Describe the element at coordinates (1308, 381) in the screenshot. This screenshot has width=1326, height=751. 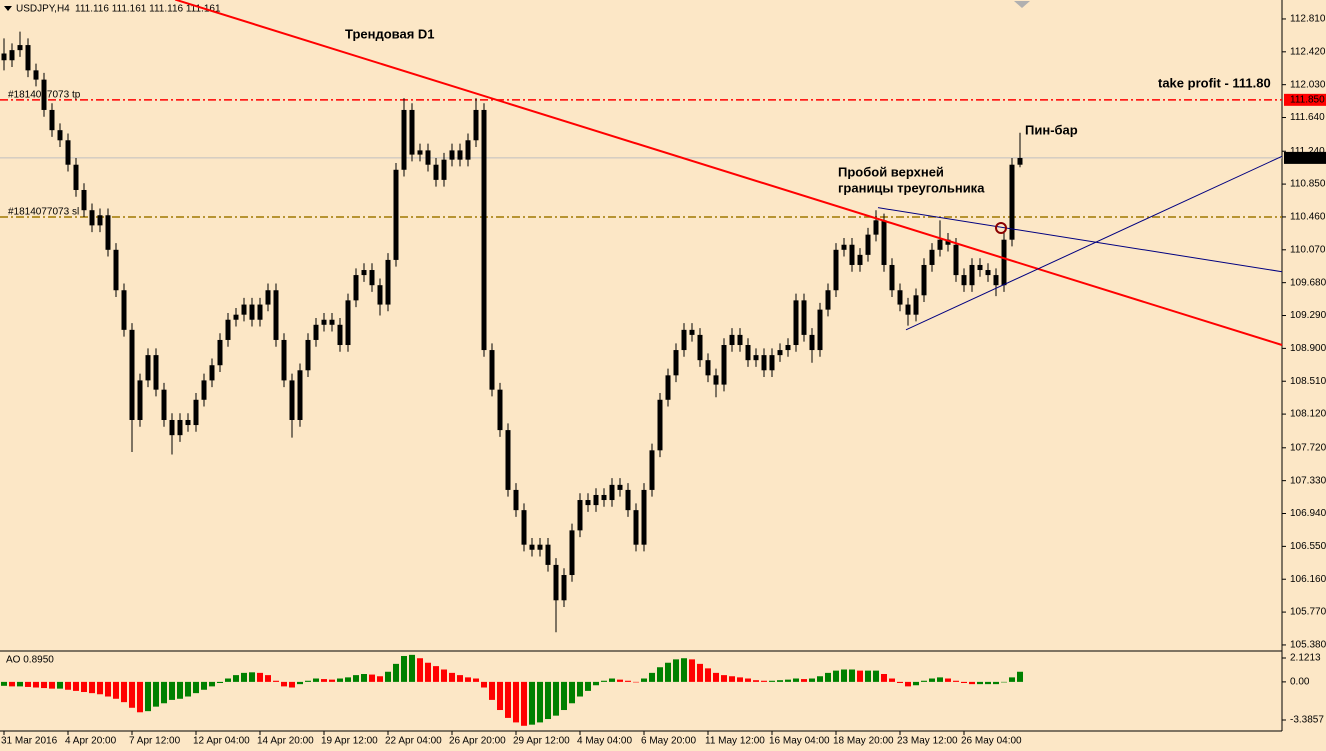
I see `y-tick-label: 108.510` at that location.